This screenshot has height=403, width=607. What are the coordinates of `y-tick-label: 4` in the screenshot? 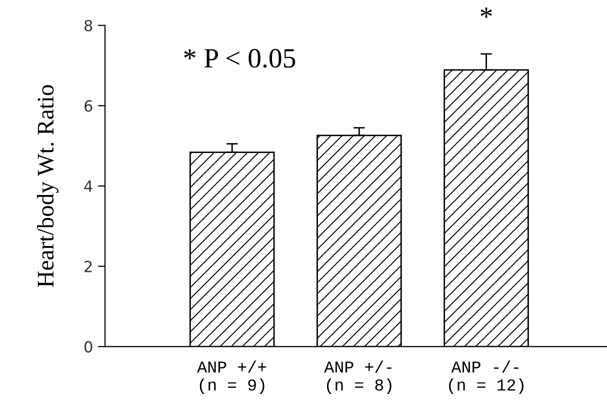 It's located at (88, 186).